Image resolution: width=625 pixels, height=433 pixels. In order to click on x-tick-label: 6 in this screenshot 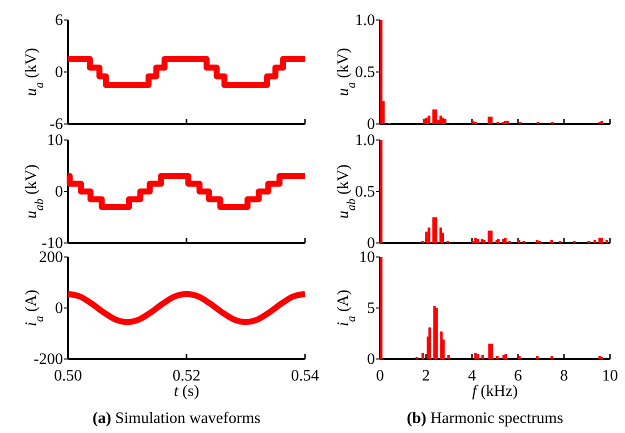, I will do `click(518, 375)`.